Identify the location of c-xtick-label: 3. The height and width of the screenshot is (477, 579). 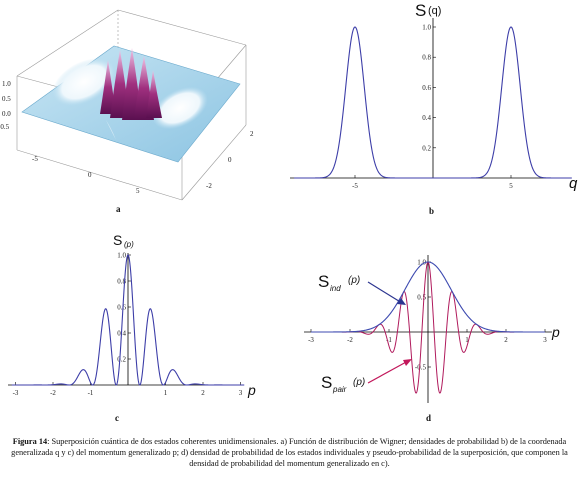
(241, 393).